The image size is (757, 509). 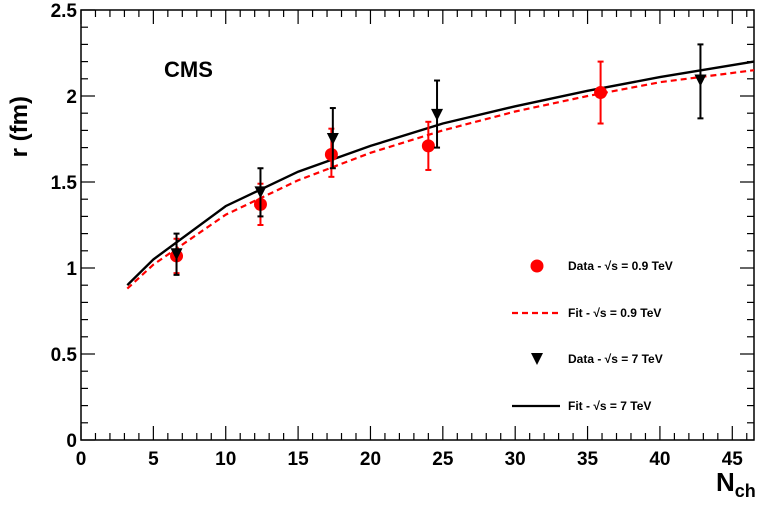 I want to click on y-axis-title: r (fm), so click(x=19, y=126).